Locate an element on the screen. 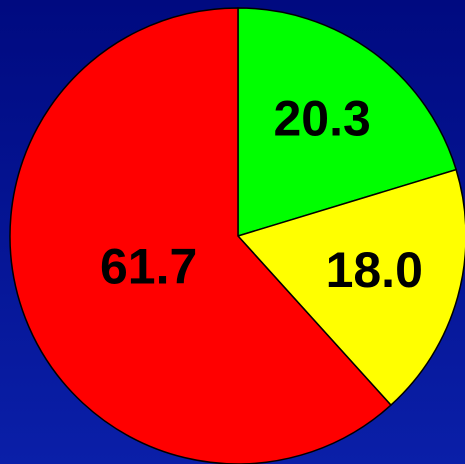 The width and height of the screenshot is (465, 464). slice-label: 20.3 is located at coordinates (321, 119).